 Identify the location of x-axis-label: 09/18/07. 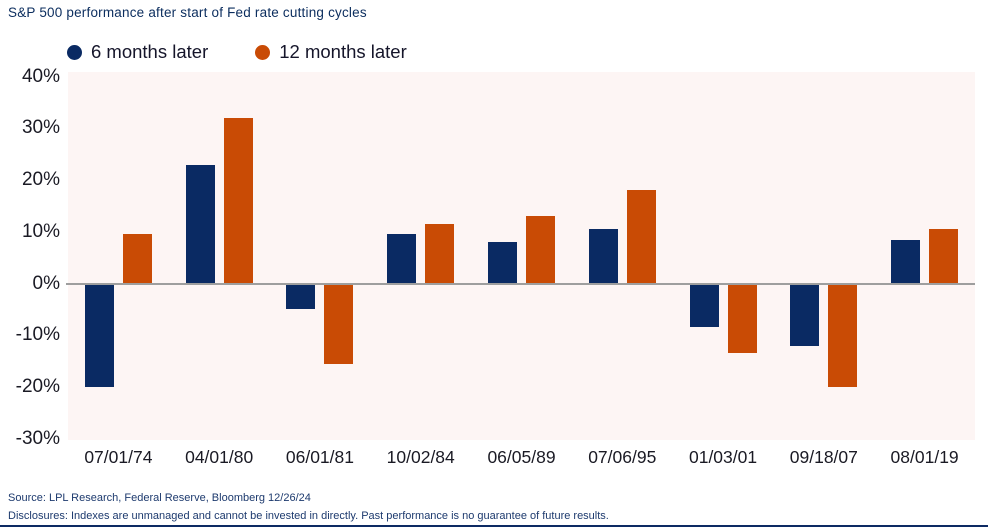
(823, 457).